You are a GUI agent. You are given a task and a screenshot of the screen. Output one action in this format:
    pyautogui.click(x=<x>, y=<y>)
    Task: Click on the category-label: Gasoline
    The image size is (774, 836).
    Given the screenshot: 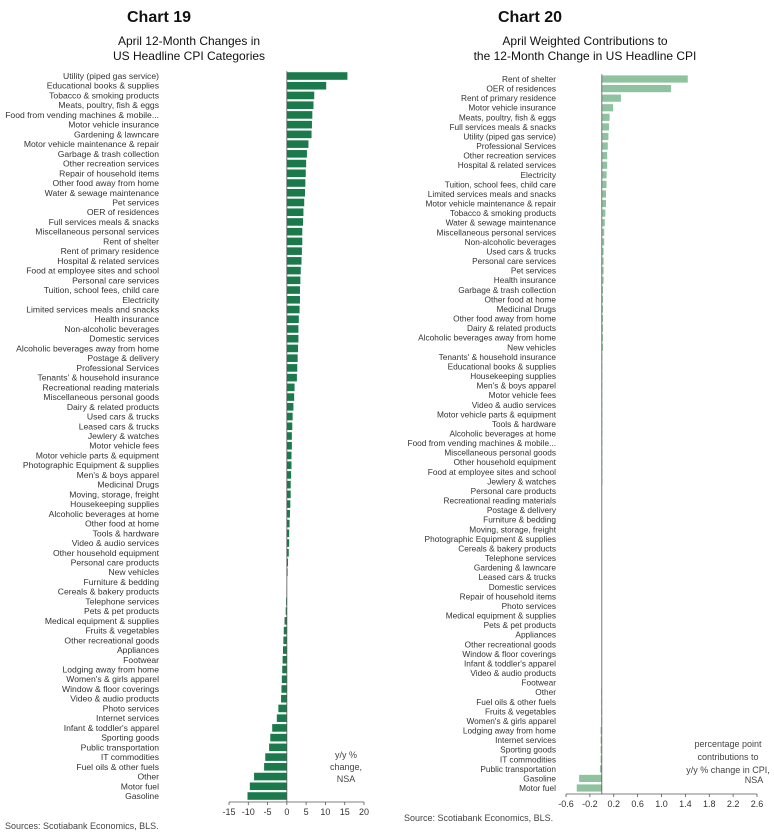 What is the action you would take?
    pyautogui.click(x=142, y=796)
    